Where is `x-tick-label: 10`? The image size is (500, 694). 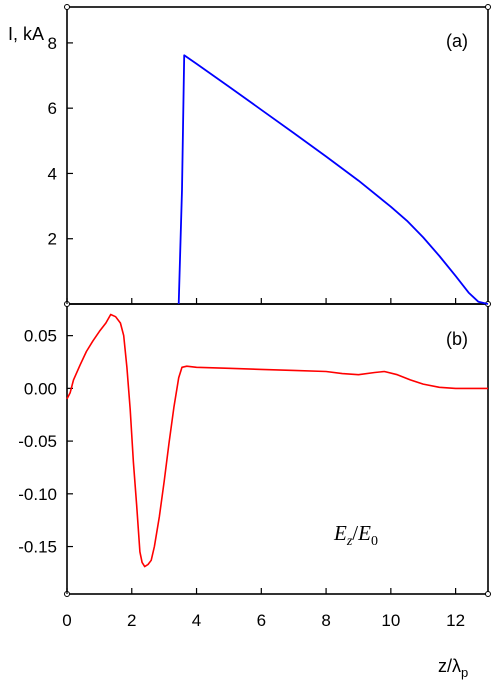 x-tick-label: 10 is located at coordinates (390, 620).